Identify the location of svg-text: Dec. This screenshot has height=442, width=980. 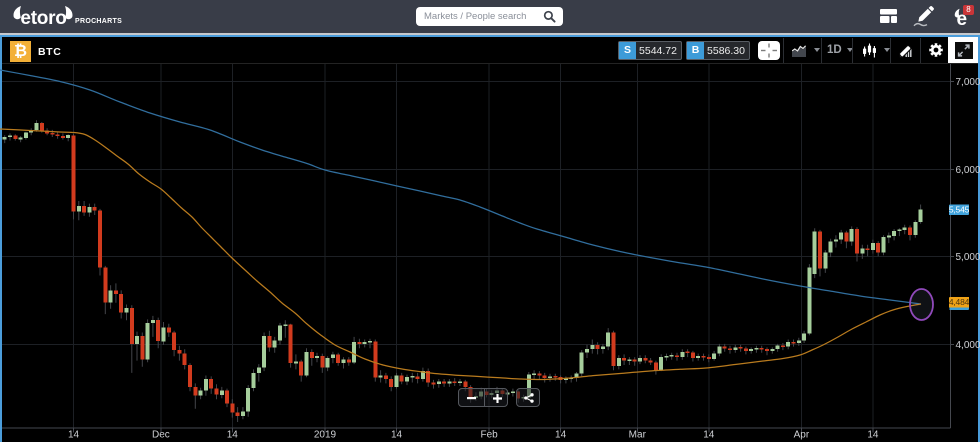
(161, 435).